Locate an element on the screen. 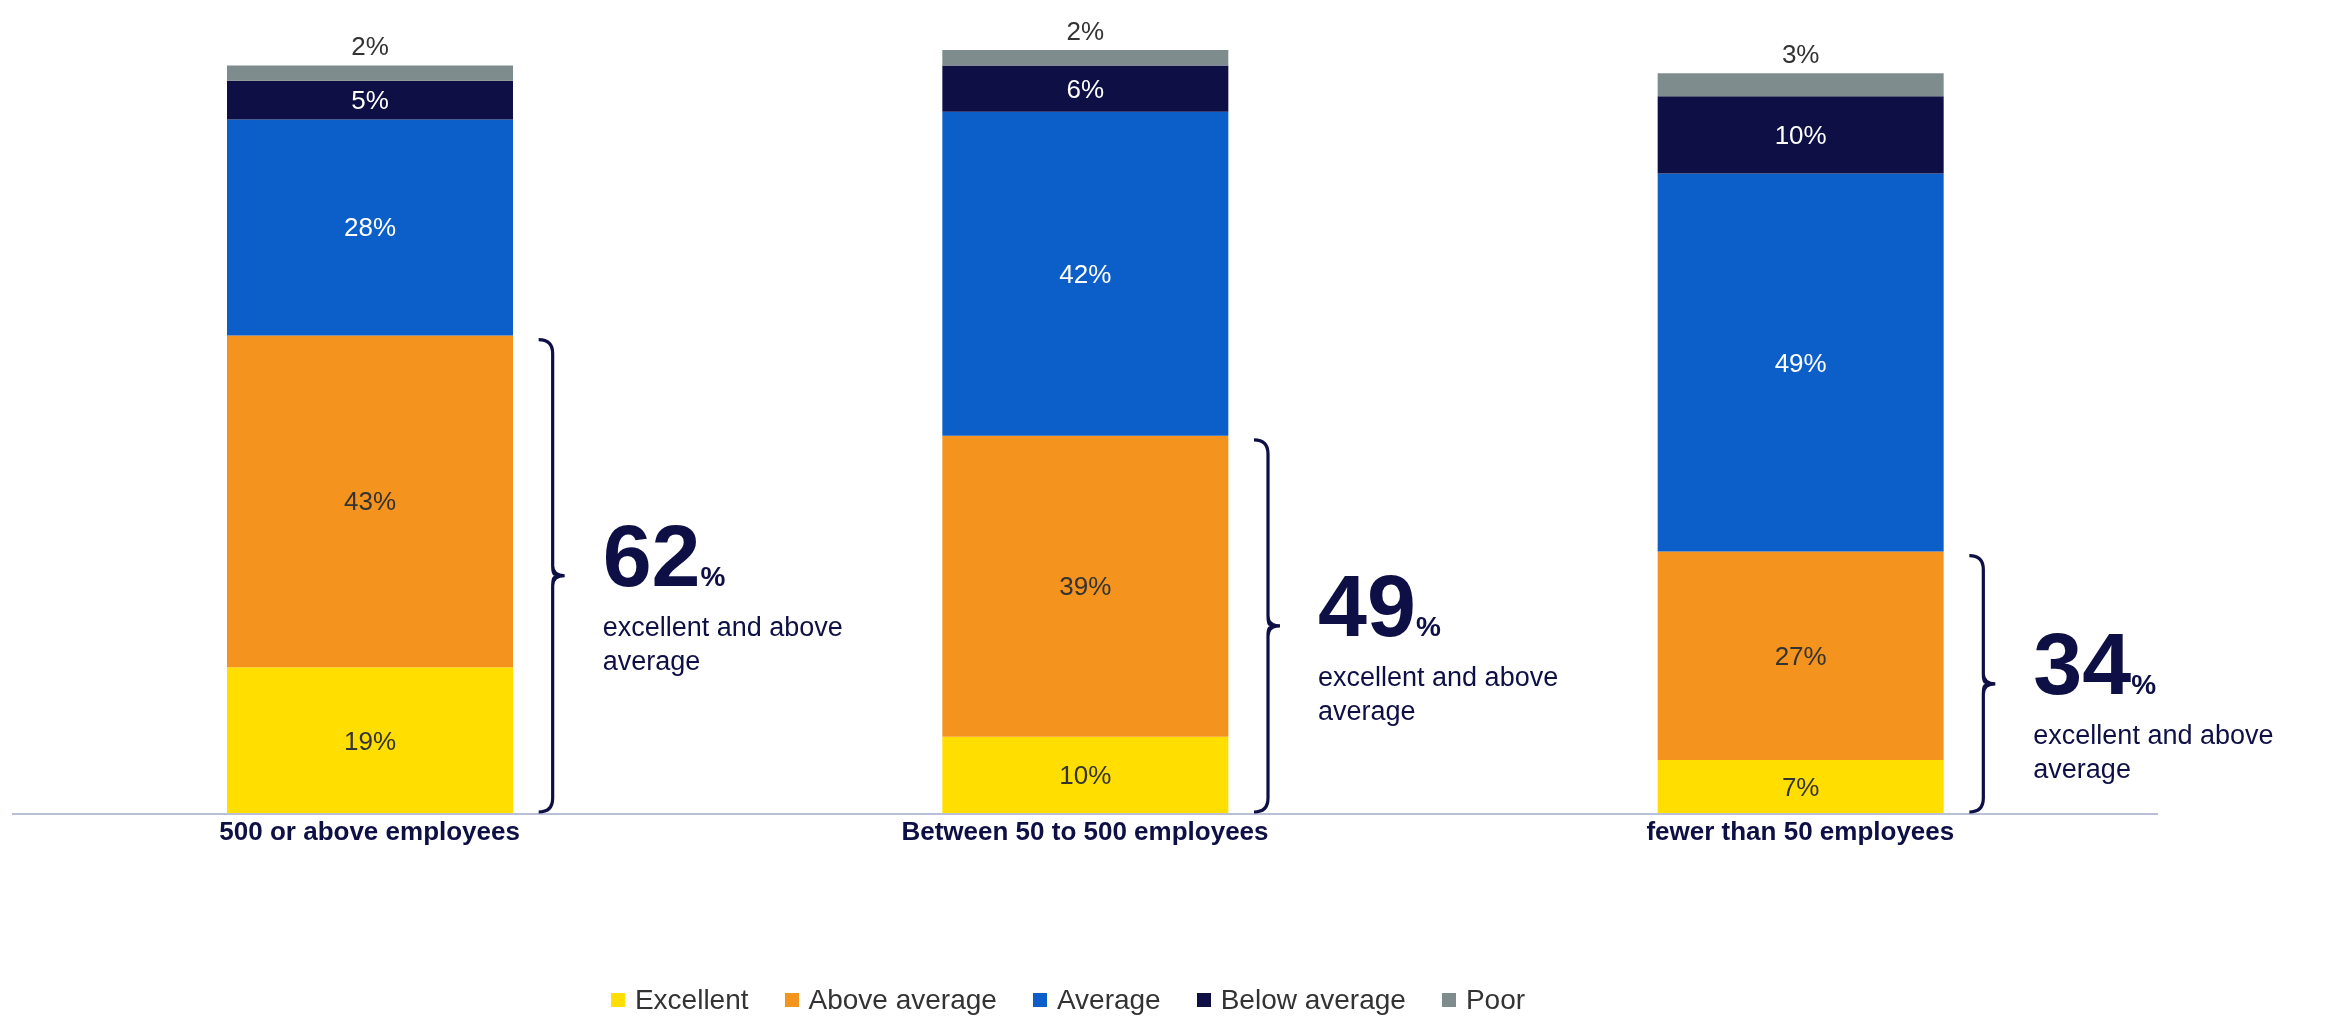 Image resolution: width=2326 pixels, height=1027 pixels. data-label: 6% is located at coordinates (1085, 88).